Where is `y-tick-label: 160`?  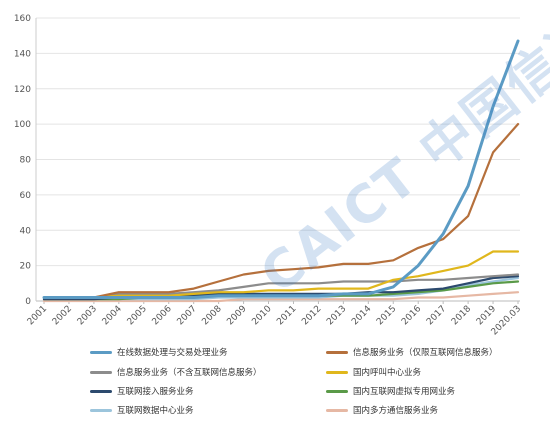
y-tick-label: 160 is located at coordinates (22, 19).